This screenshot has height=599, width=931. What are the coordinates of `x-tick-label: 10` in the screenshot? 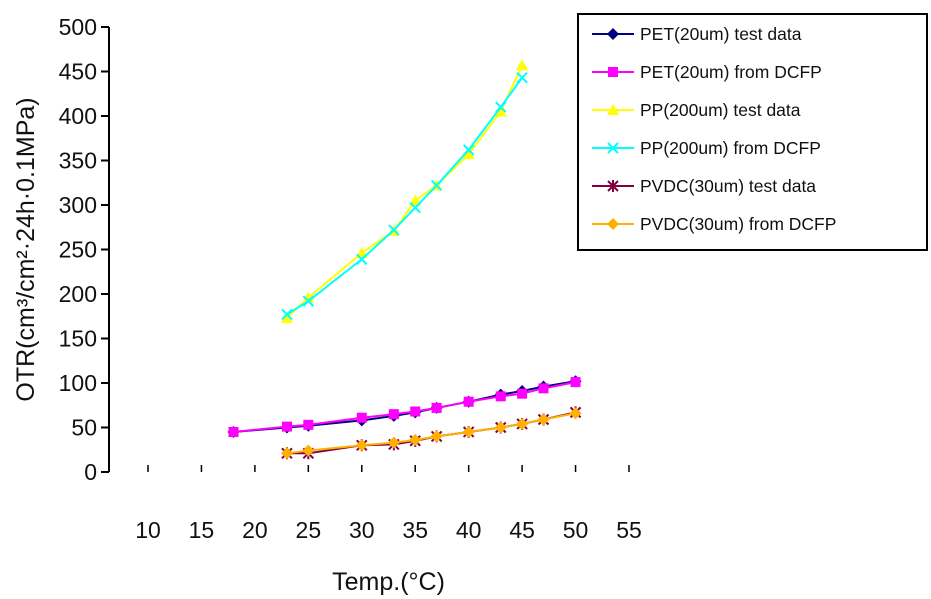 It's located at (148, 530).